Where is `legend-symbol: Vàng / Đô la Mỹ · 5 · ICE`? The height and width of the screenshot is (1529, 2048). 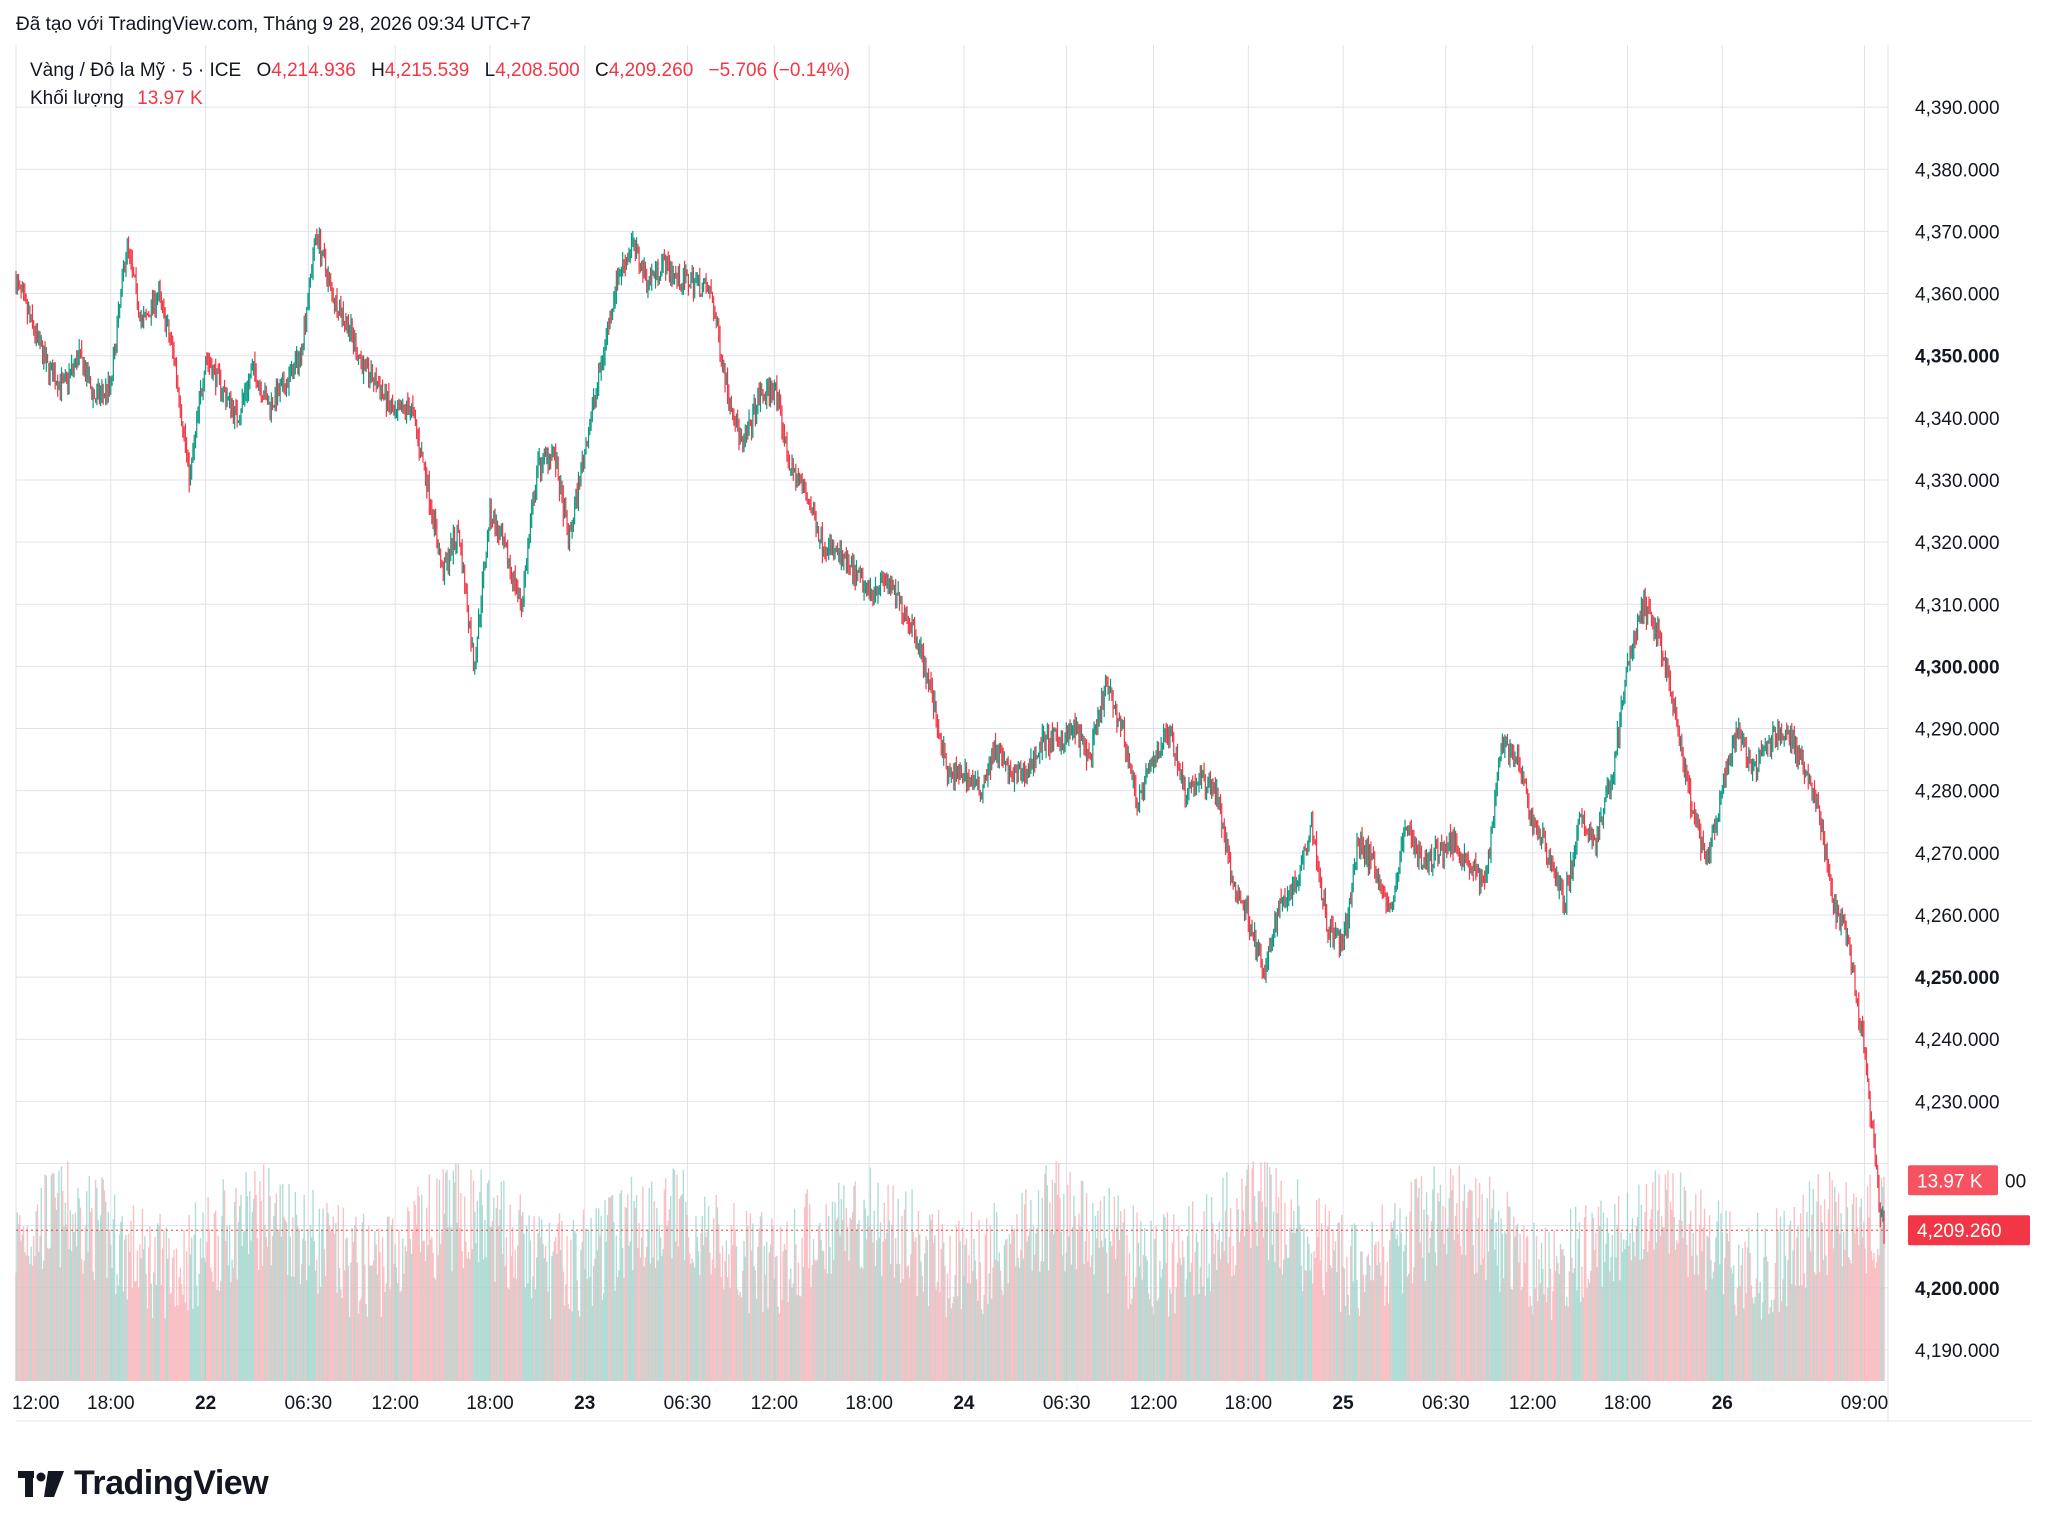 legend-symbol: Vàng / Đô la Mỹ · 5 · ICE is located at coordinates (136, 70).